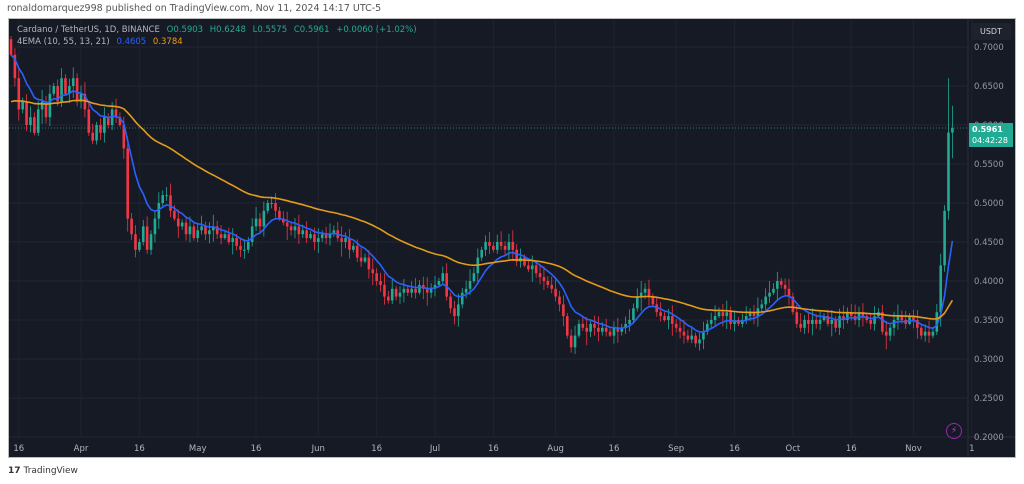 This screenshot has height=484, width=1024. What do you see at coordinates (88, 30) in the screenshot?
I see `symbol-title: Cardano / TetherUS, 1D, BINANCE` at bounding box center [88, 30].